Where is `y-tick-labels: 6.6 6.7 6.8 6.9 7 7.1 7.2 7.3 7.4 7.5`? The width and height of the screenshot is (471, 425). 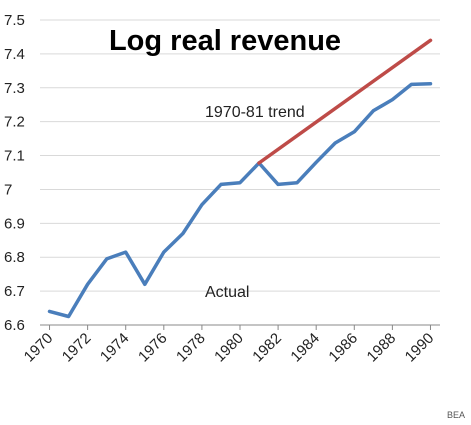
y-tick-labels: 6.6 6.7 6.8 6.9 7 7.1 7.2 7.3 7.4 7.5 is located at coordinates (14, 173).